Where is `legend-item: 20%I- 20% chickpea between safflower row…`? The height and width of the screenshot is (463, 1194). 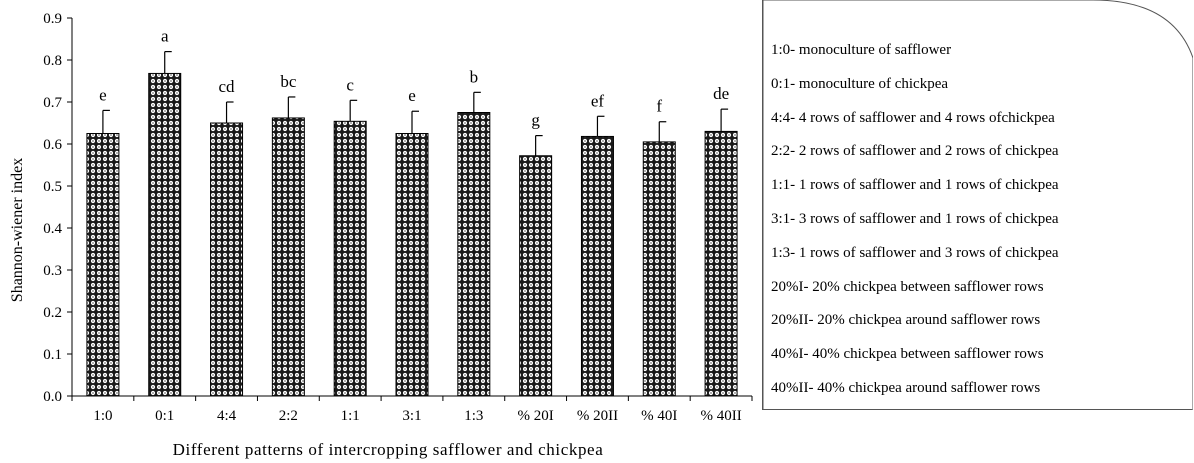 legend-item: 20%I- 20% chickpea between safflower row… is located at coordinates (907, 286).